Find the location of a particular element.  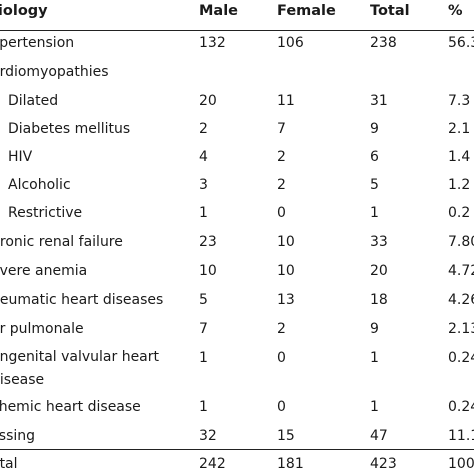

header-total: Total is located at coordinates (390, 11).